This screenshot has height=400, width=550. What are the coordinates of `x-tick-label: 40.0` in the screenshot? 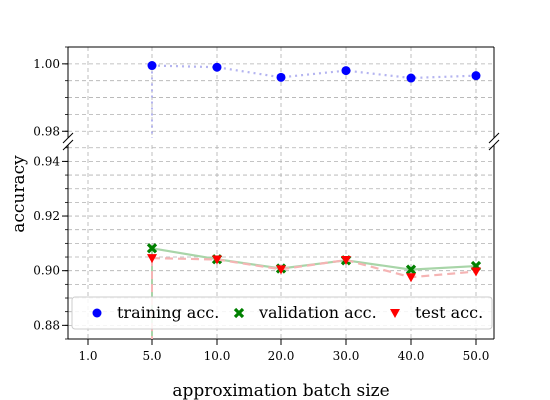 It's located at (411, 356).